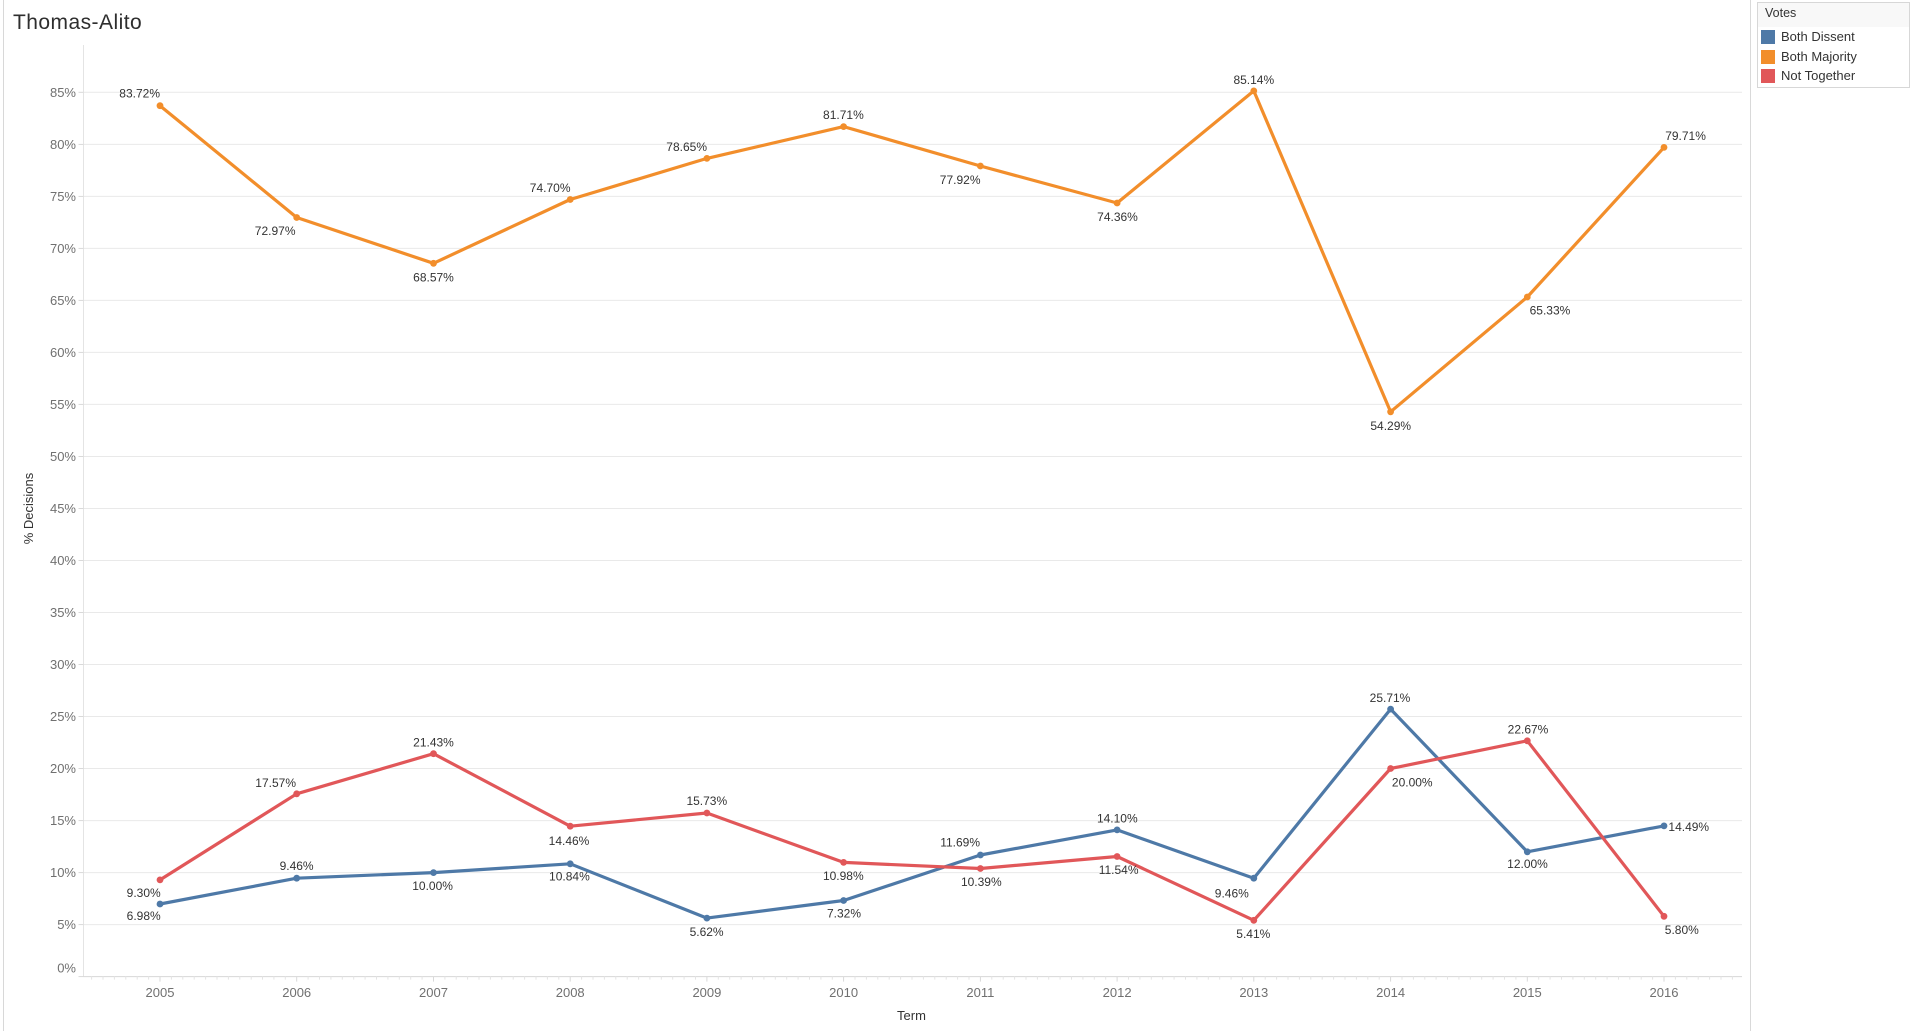 This screenshot has width=1913, height=1031. Describe the element at coordinates (63, 196) in the screenshot. I see `svg-text: 75%` at that location.